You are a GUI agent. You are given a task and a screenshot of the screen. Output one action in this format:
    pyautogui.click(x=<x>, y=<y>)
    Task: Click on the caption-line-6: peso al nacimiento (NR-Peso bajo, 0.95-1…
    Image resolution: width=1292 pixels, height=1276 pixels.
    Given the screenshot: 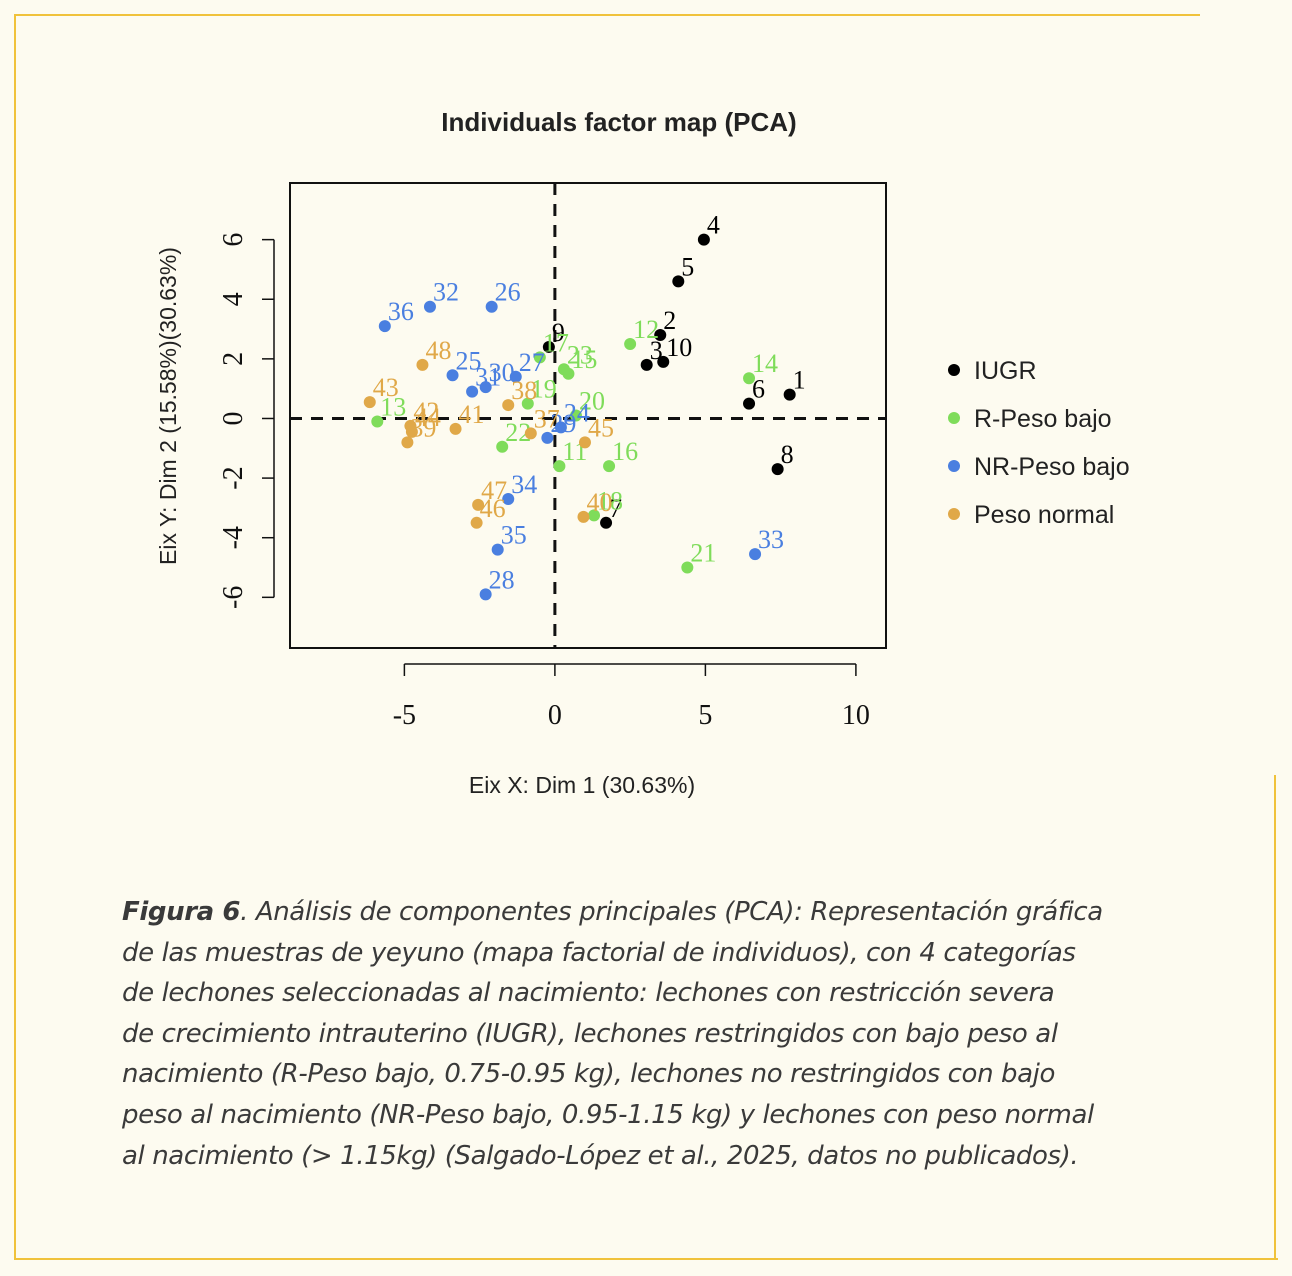 What is the action you would take?
    pyautogui.click(x=608, y=1114)
    